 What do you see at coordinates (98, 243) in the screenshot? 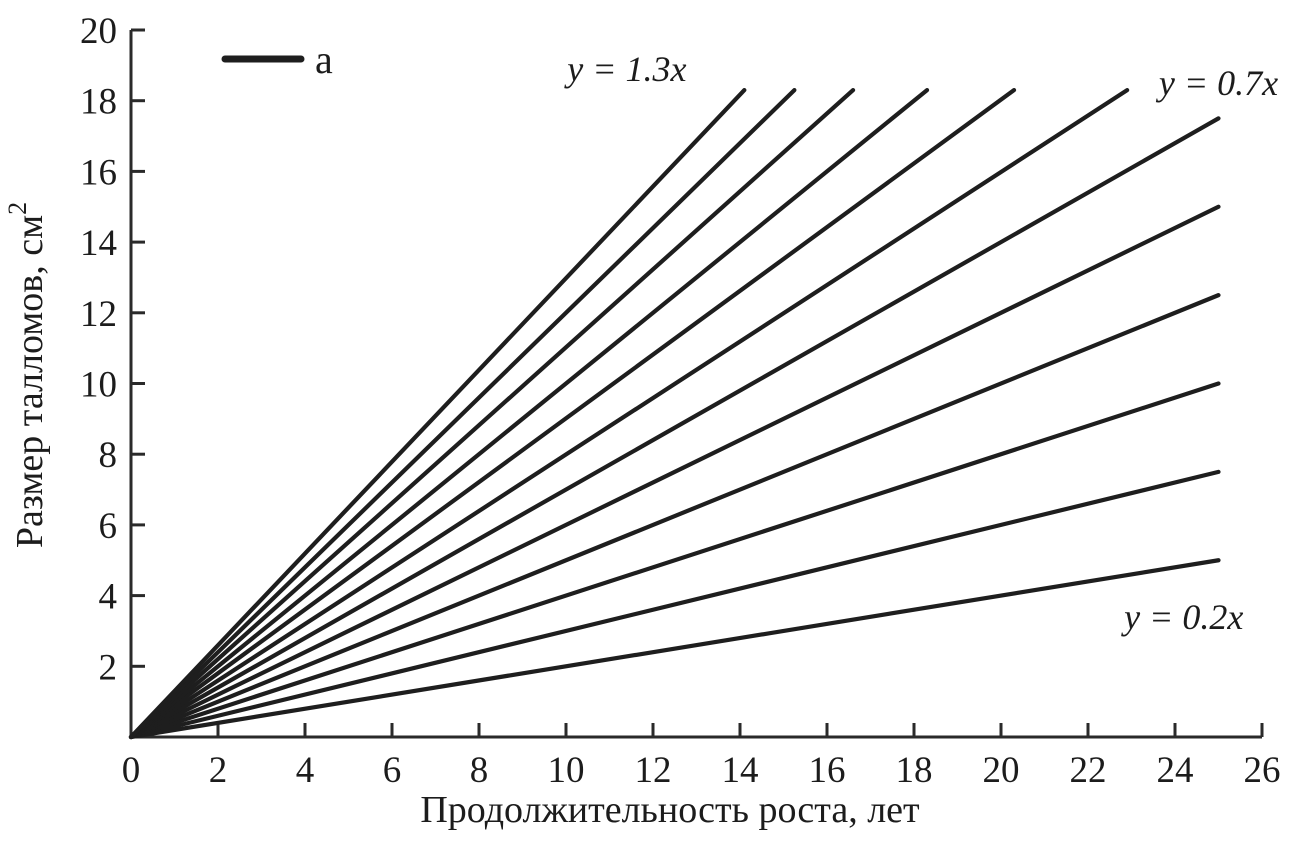
I see `y-tick-label: 14` at bounding box center [98, 243].